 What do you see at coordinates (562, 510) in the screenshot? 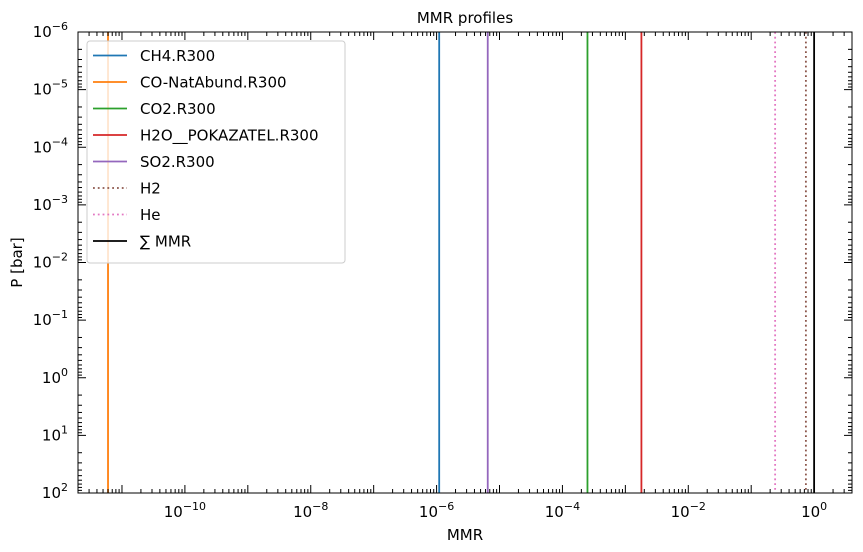
I see `x-tick-label: 10⁻⁴` at bounding box center [562, 510].